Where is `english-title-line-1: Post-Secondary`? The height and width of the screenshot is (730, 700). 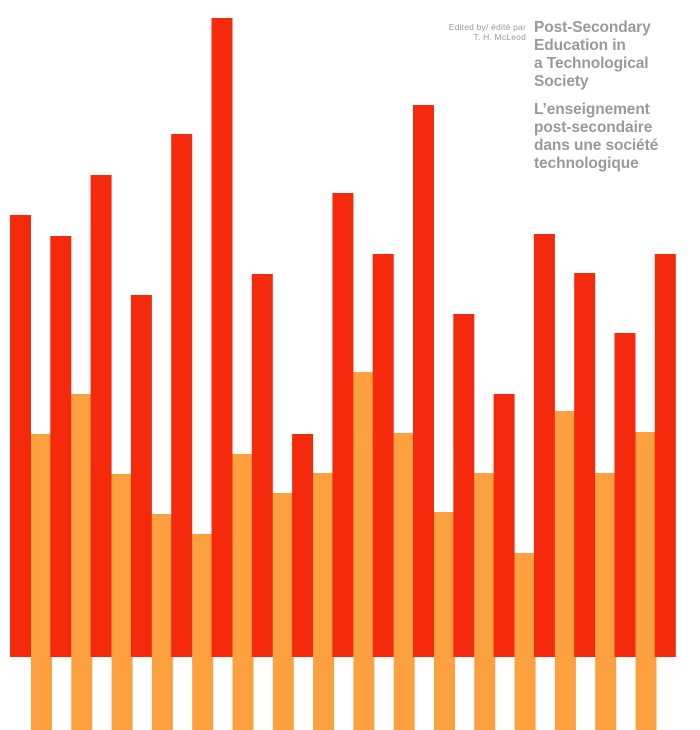
english-title-line-1: Post-Secondary is located at coordinates (592, 27).